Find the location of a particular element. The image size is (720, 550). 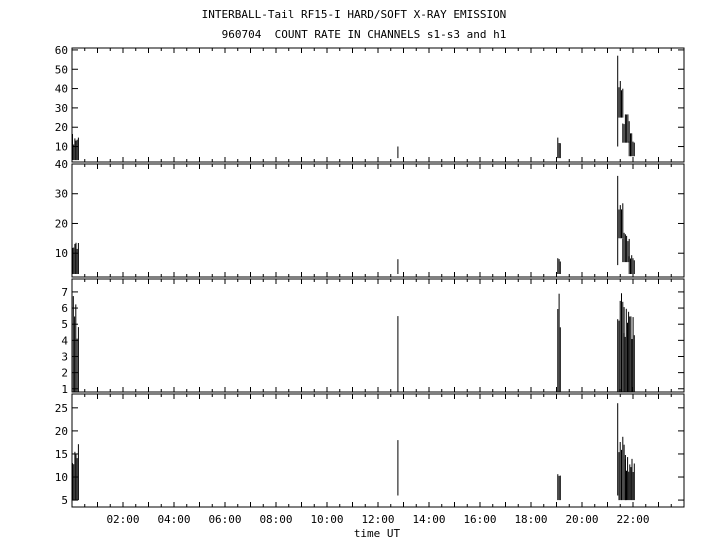

x-tick-label: 04:00 is located at coordinates (173, 519).